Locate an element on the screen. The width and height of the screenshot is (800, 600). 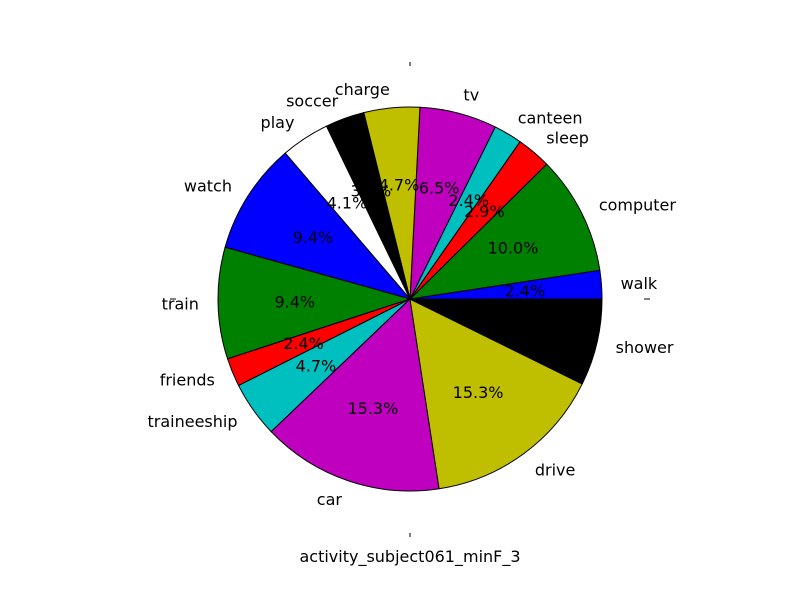
pie-slice-train is located at coordinates (314, 303).